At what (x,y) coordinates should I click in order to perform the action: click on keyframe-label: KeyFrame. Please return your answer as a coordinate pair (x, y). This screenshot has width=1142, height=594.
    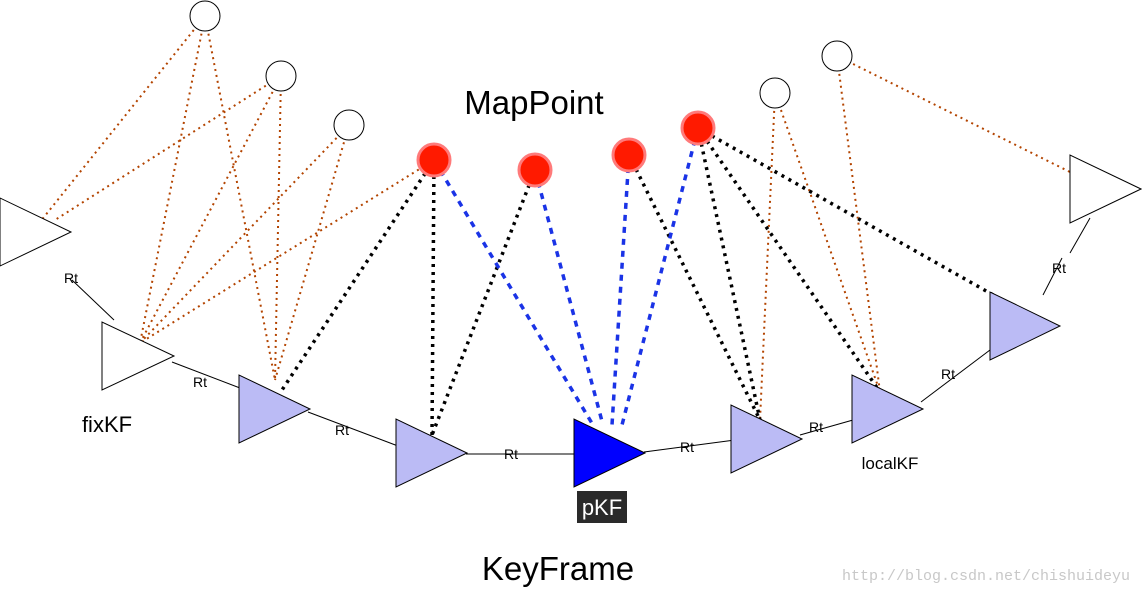
    Looking at the image, I should click on (558, 568).